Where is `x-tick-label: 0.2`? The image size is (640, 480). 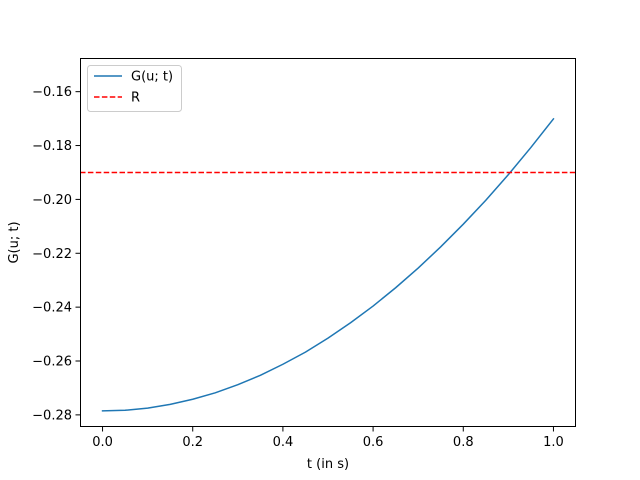
x-tick-label: 0.2 is located at coordinates (192, 442).